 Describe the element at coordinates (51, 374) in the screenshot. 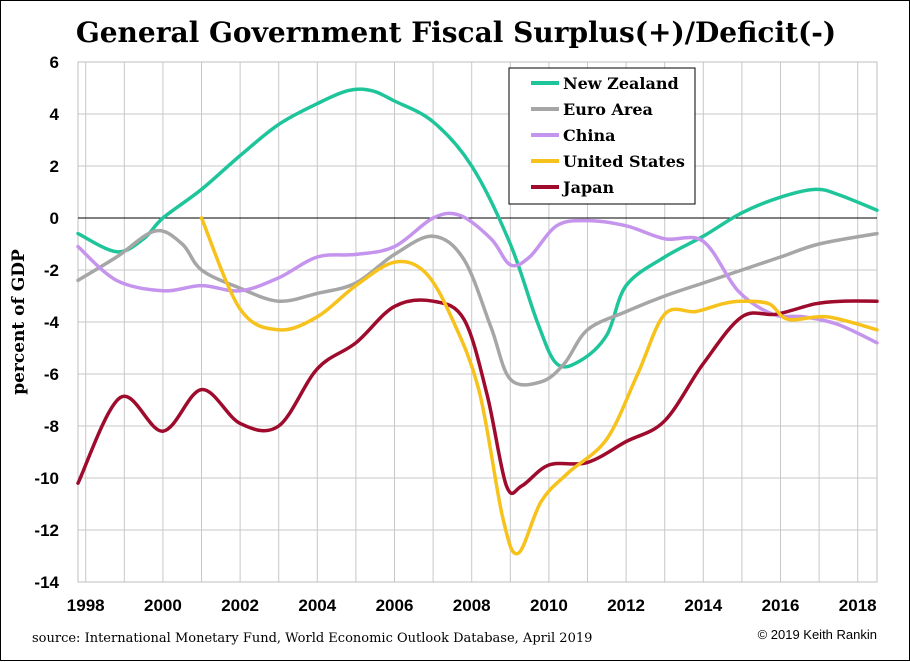

I see `y-tick-label: -6` at that location.